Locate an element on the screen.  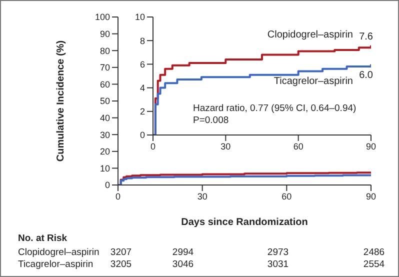
y-tick-label: 6 is located at coordinates (142, 64).